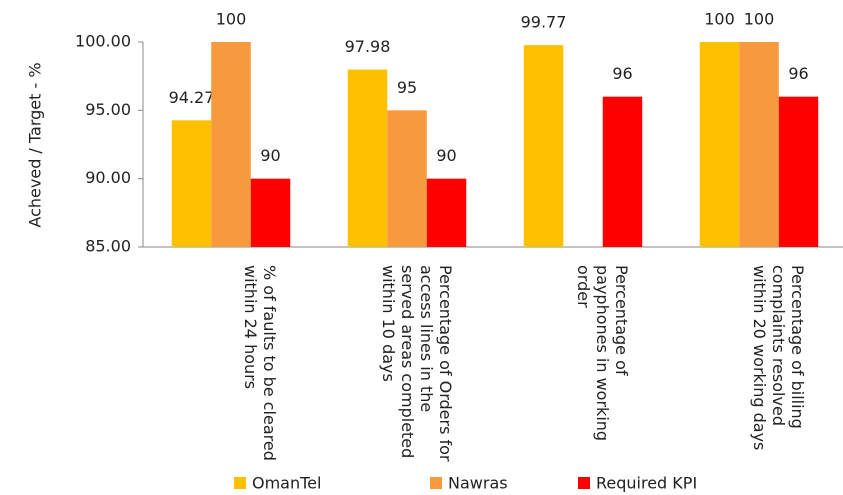  What do you see at coordinates (108, 109) in the screenshot?
I see `y-tick-label: 95.00` at bounding box center [108, 109].